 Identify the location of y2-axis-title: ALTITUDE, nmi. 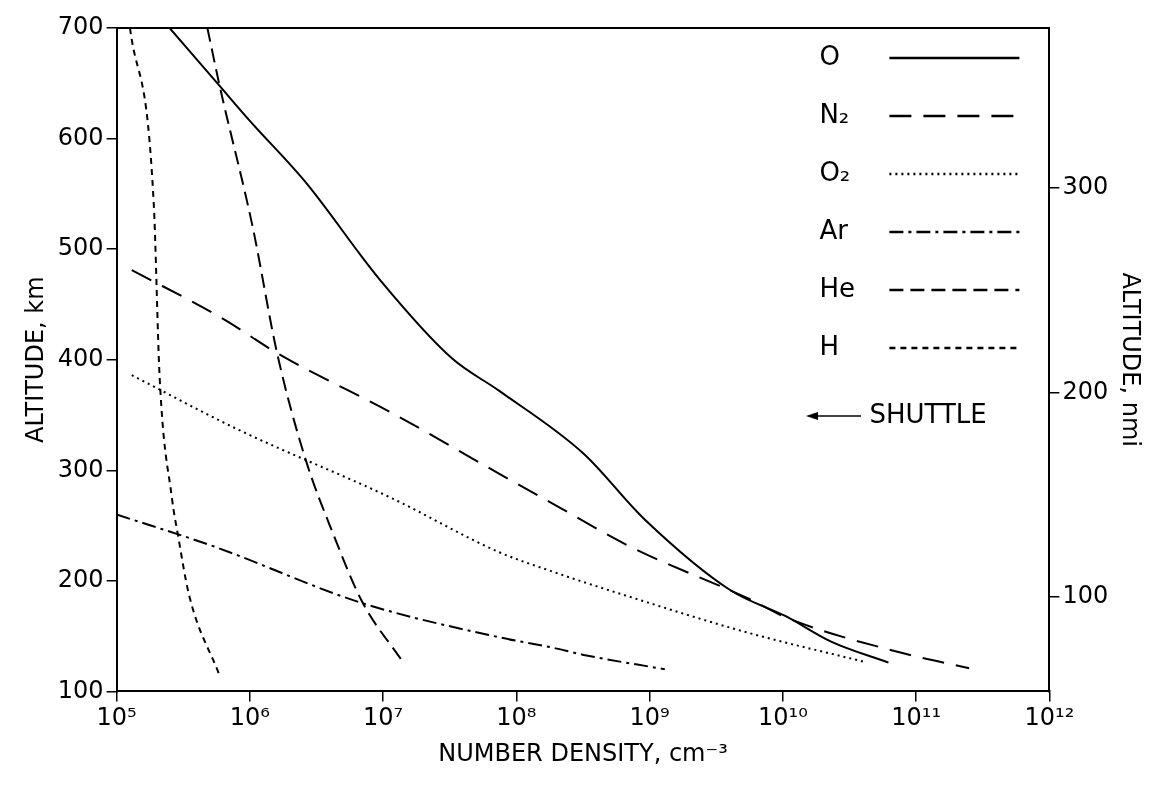
(1131, 359).